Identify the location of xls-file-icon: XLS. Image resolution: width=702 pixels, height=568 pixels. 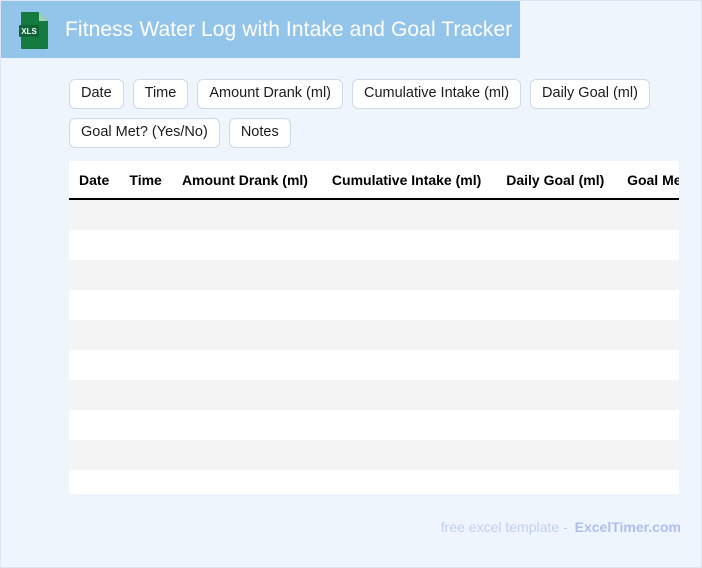
(35, 30).